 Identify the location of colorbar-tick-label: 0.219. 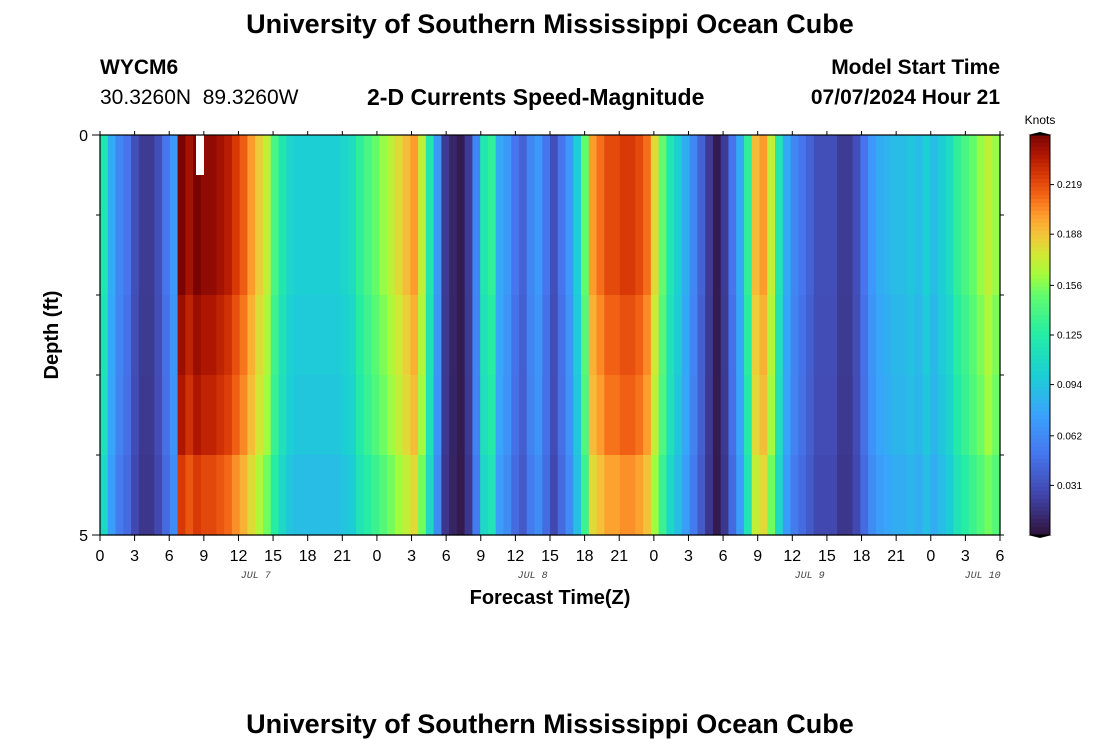
(1069, 185).